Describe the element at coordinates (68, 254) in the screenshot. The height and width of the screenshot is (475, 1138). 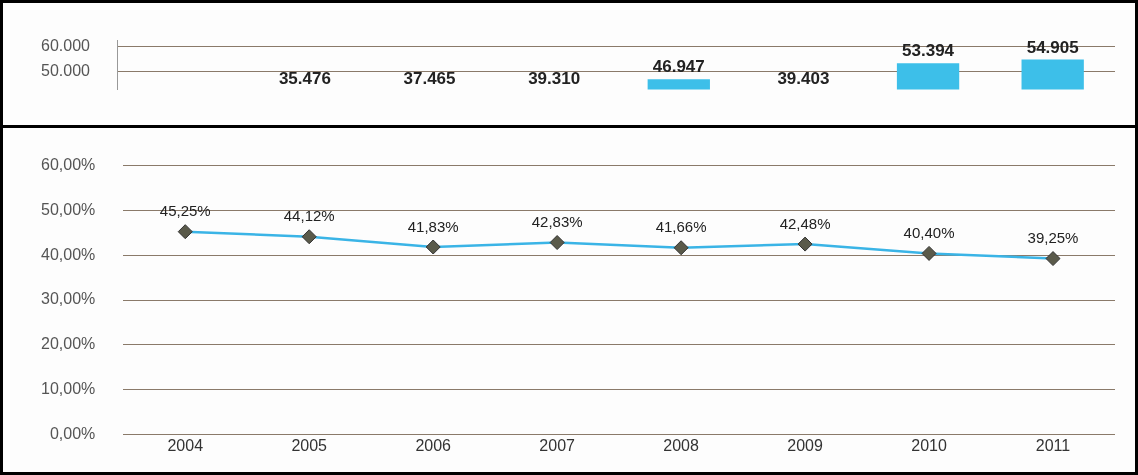
I see `y-tick-label: 40,00%` at that location.